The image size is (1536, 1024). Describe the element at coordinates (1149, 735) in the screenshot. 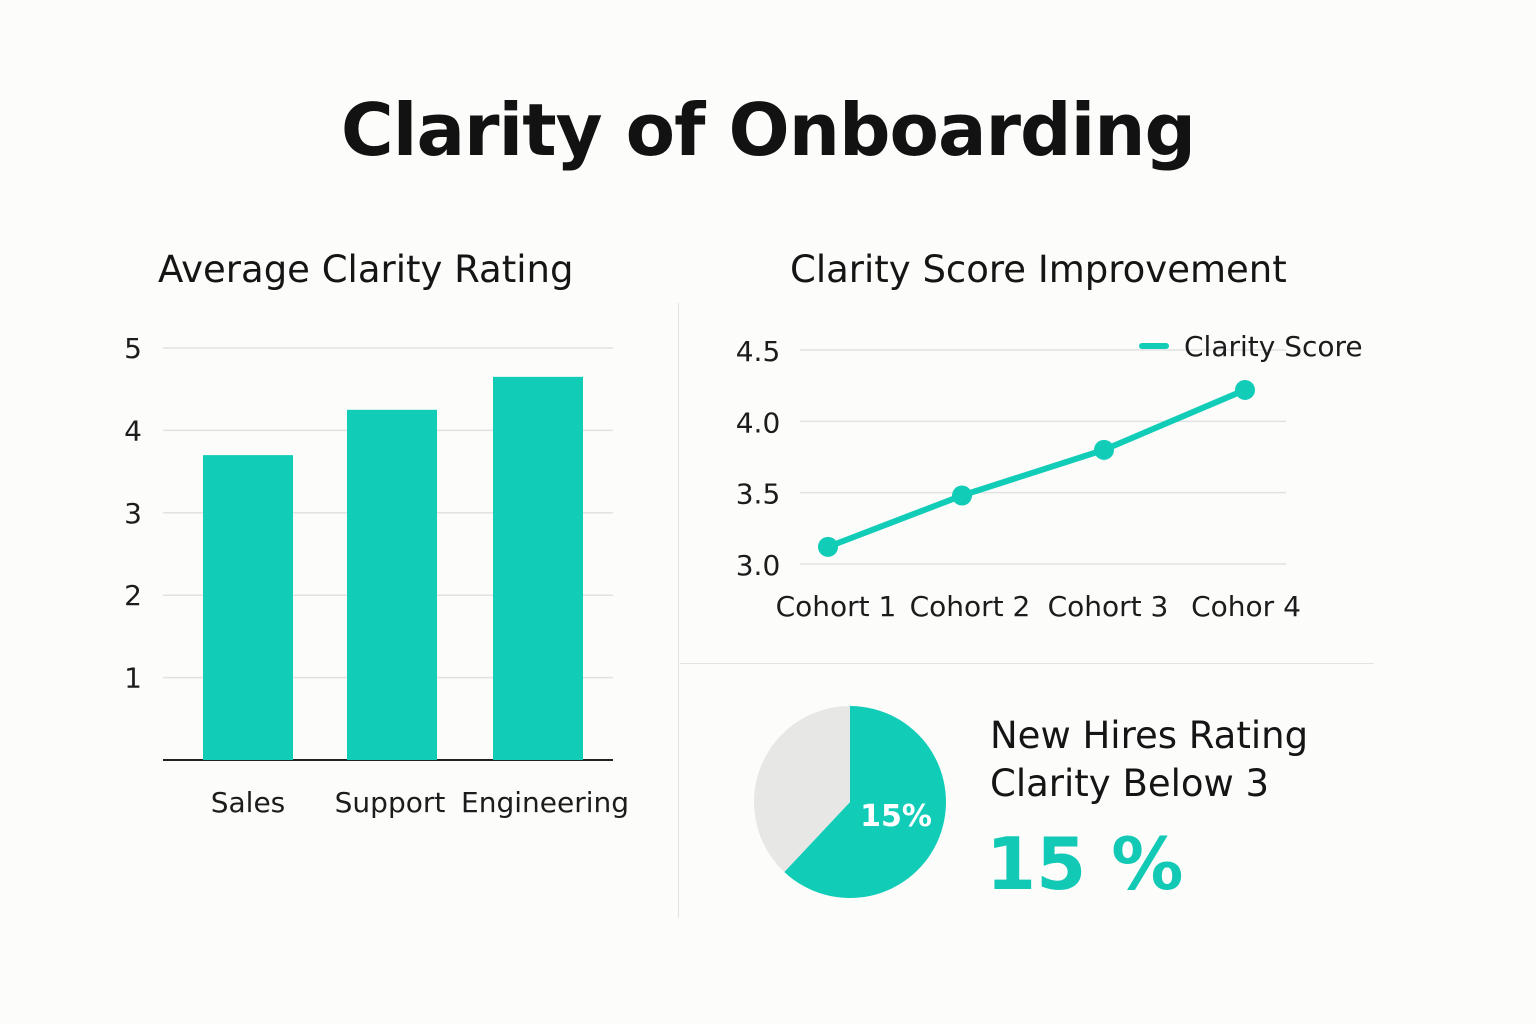

I see `stat-label-line-1: New Hires Rating` at that location.